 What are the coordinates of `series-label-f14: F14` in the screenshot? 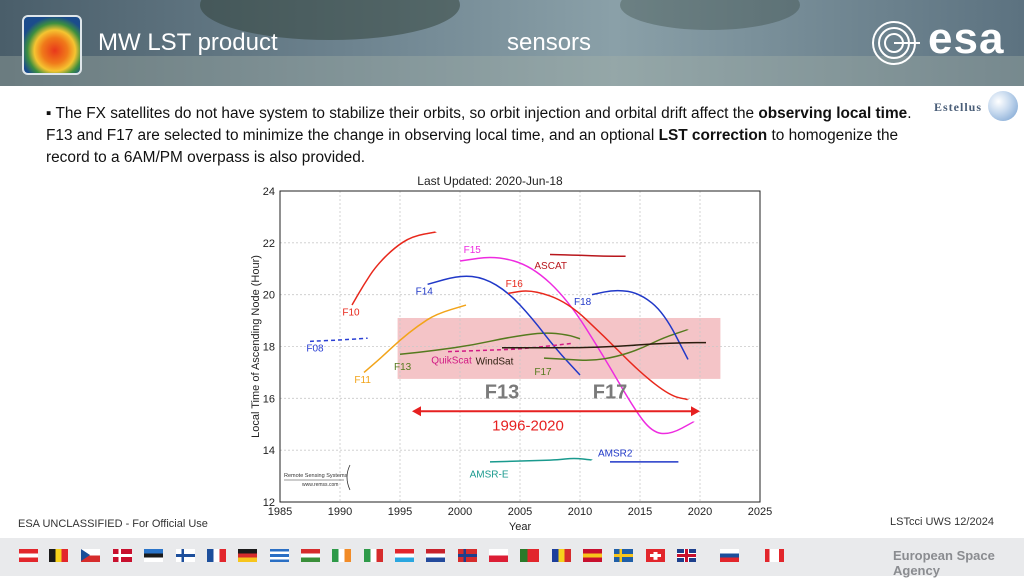 It's located at (425, 292).